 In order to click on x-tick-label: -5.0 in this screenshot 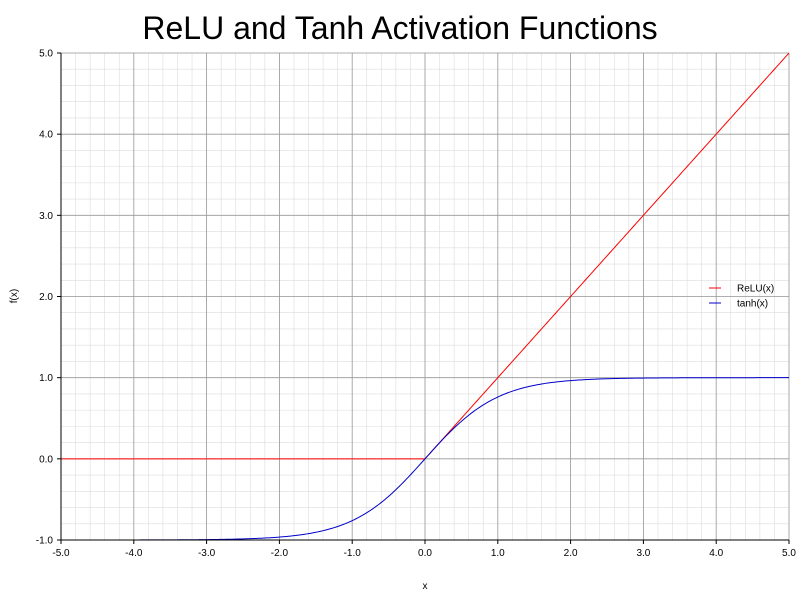, I will do `click(61, 553)`.